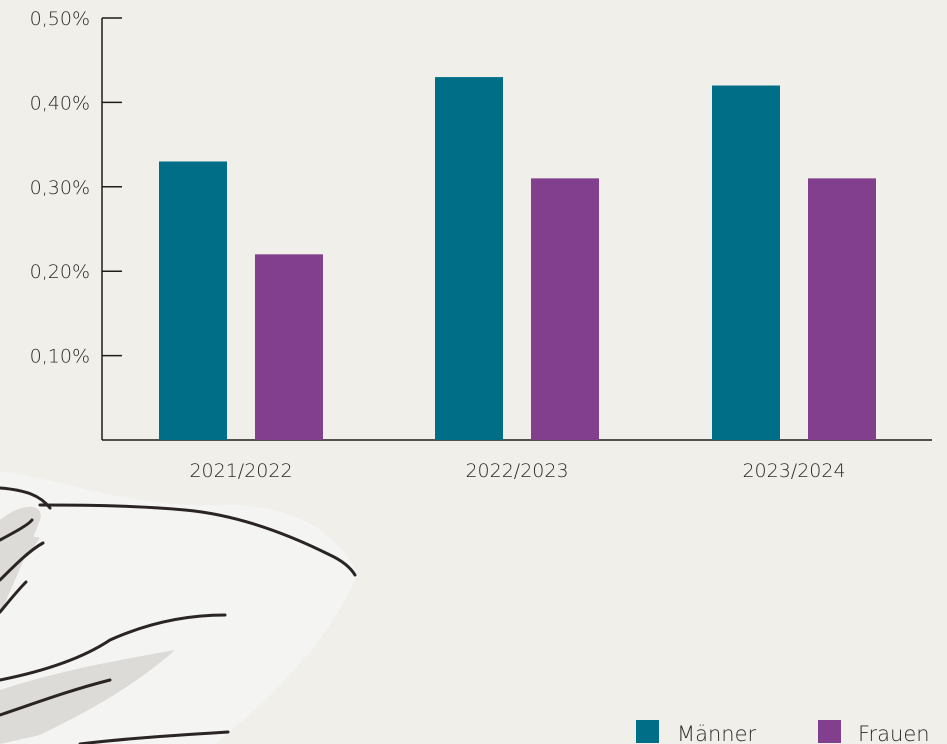 This screenshot has height=744, width=947. I want to click on legend-label-maenner: Männer, so click(717, 733).